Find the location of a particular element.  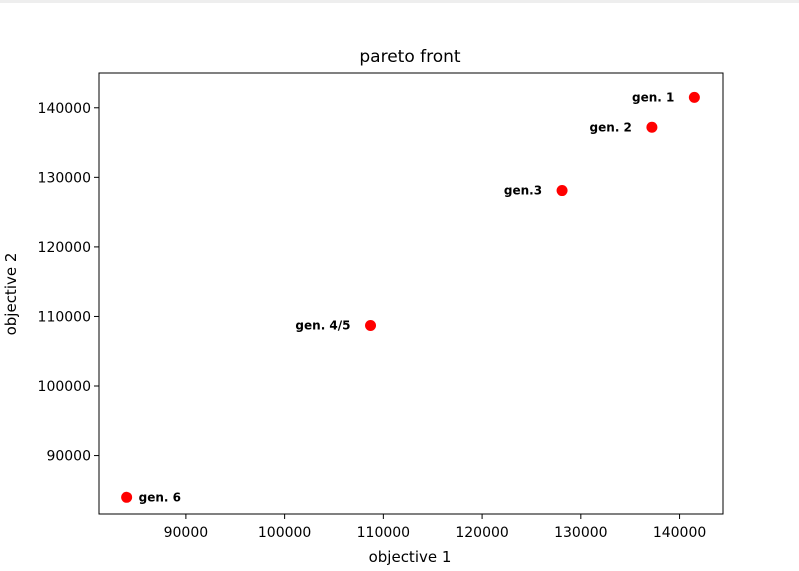

y-tick-label: 110000 is located at coordinates (64, 317).